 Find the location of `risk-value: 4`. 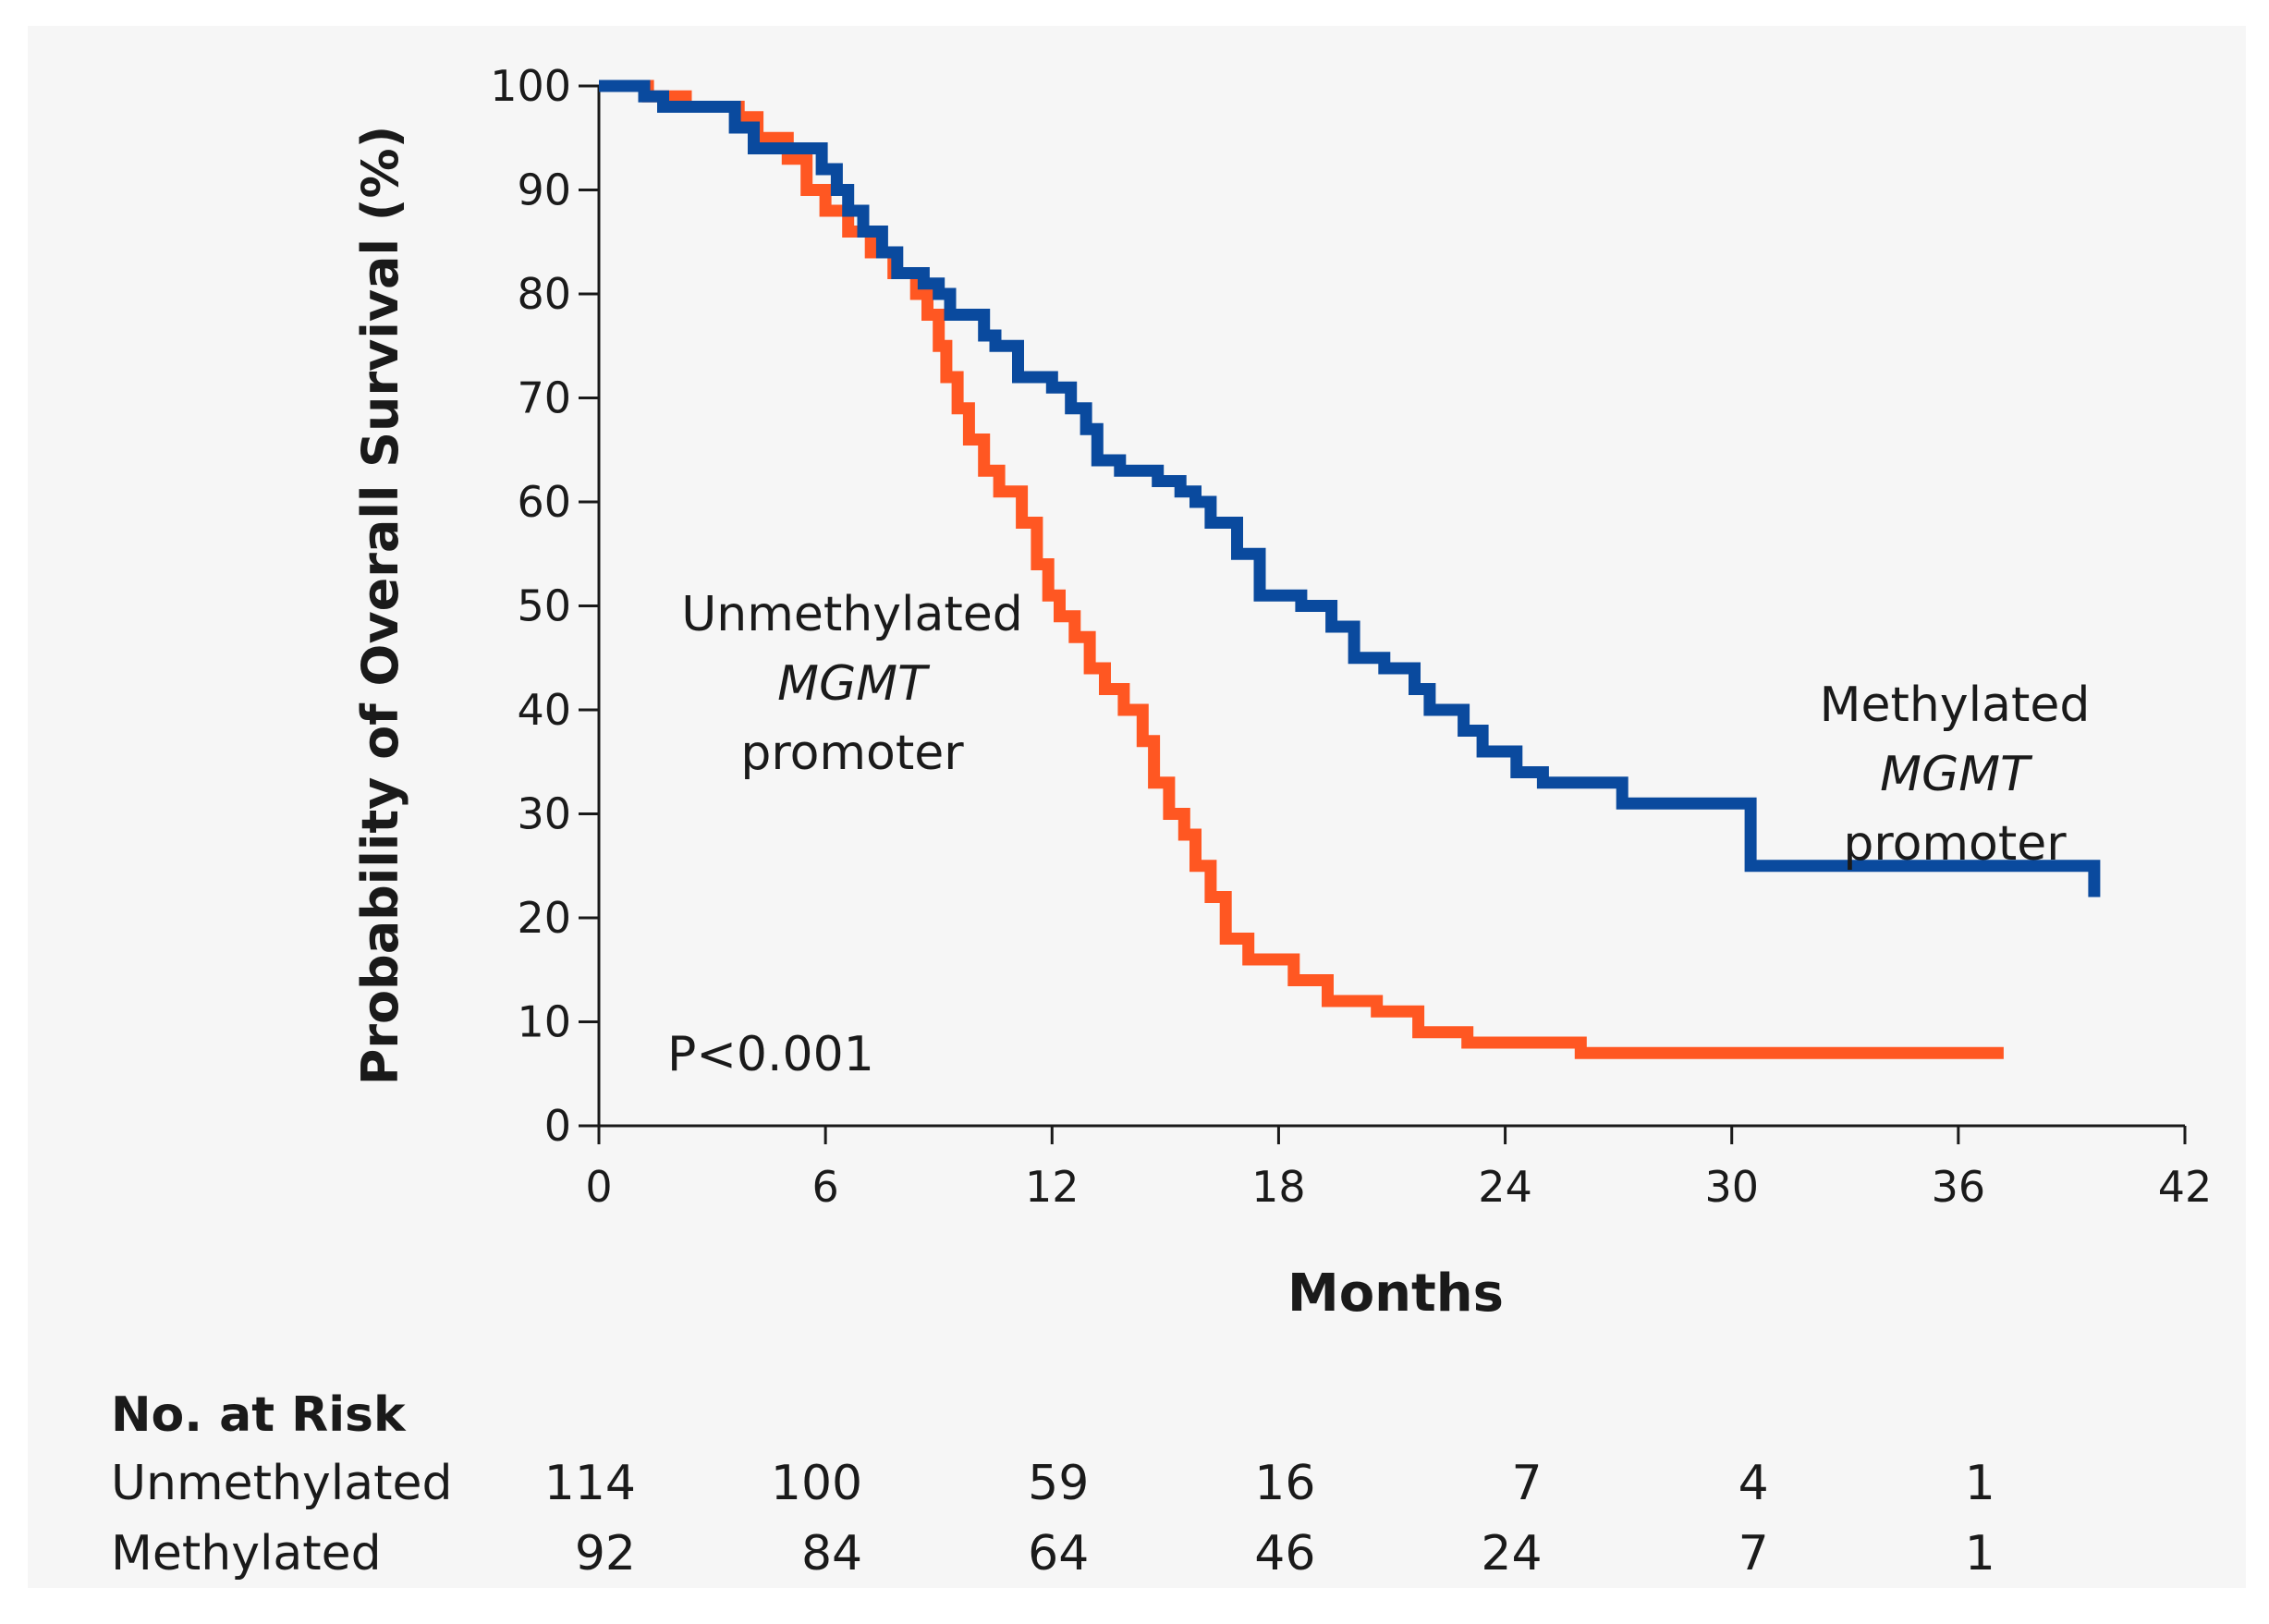

risk-value: 4 is located at coordinates (1753, 1483).